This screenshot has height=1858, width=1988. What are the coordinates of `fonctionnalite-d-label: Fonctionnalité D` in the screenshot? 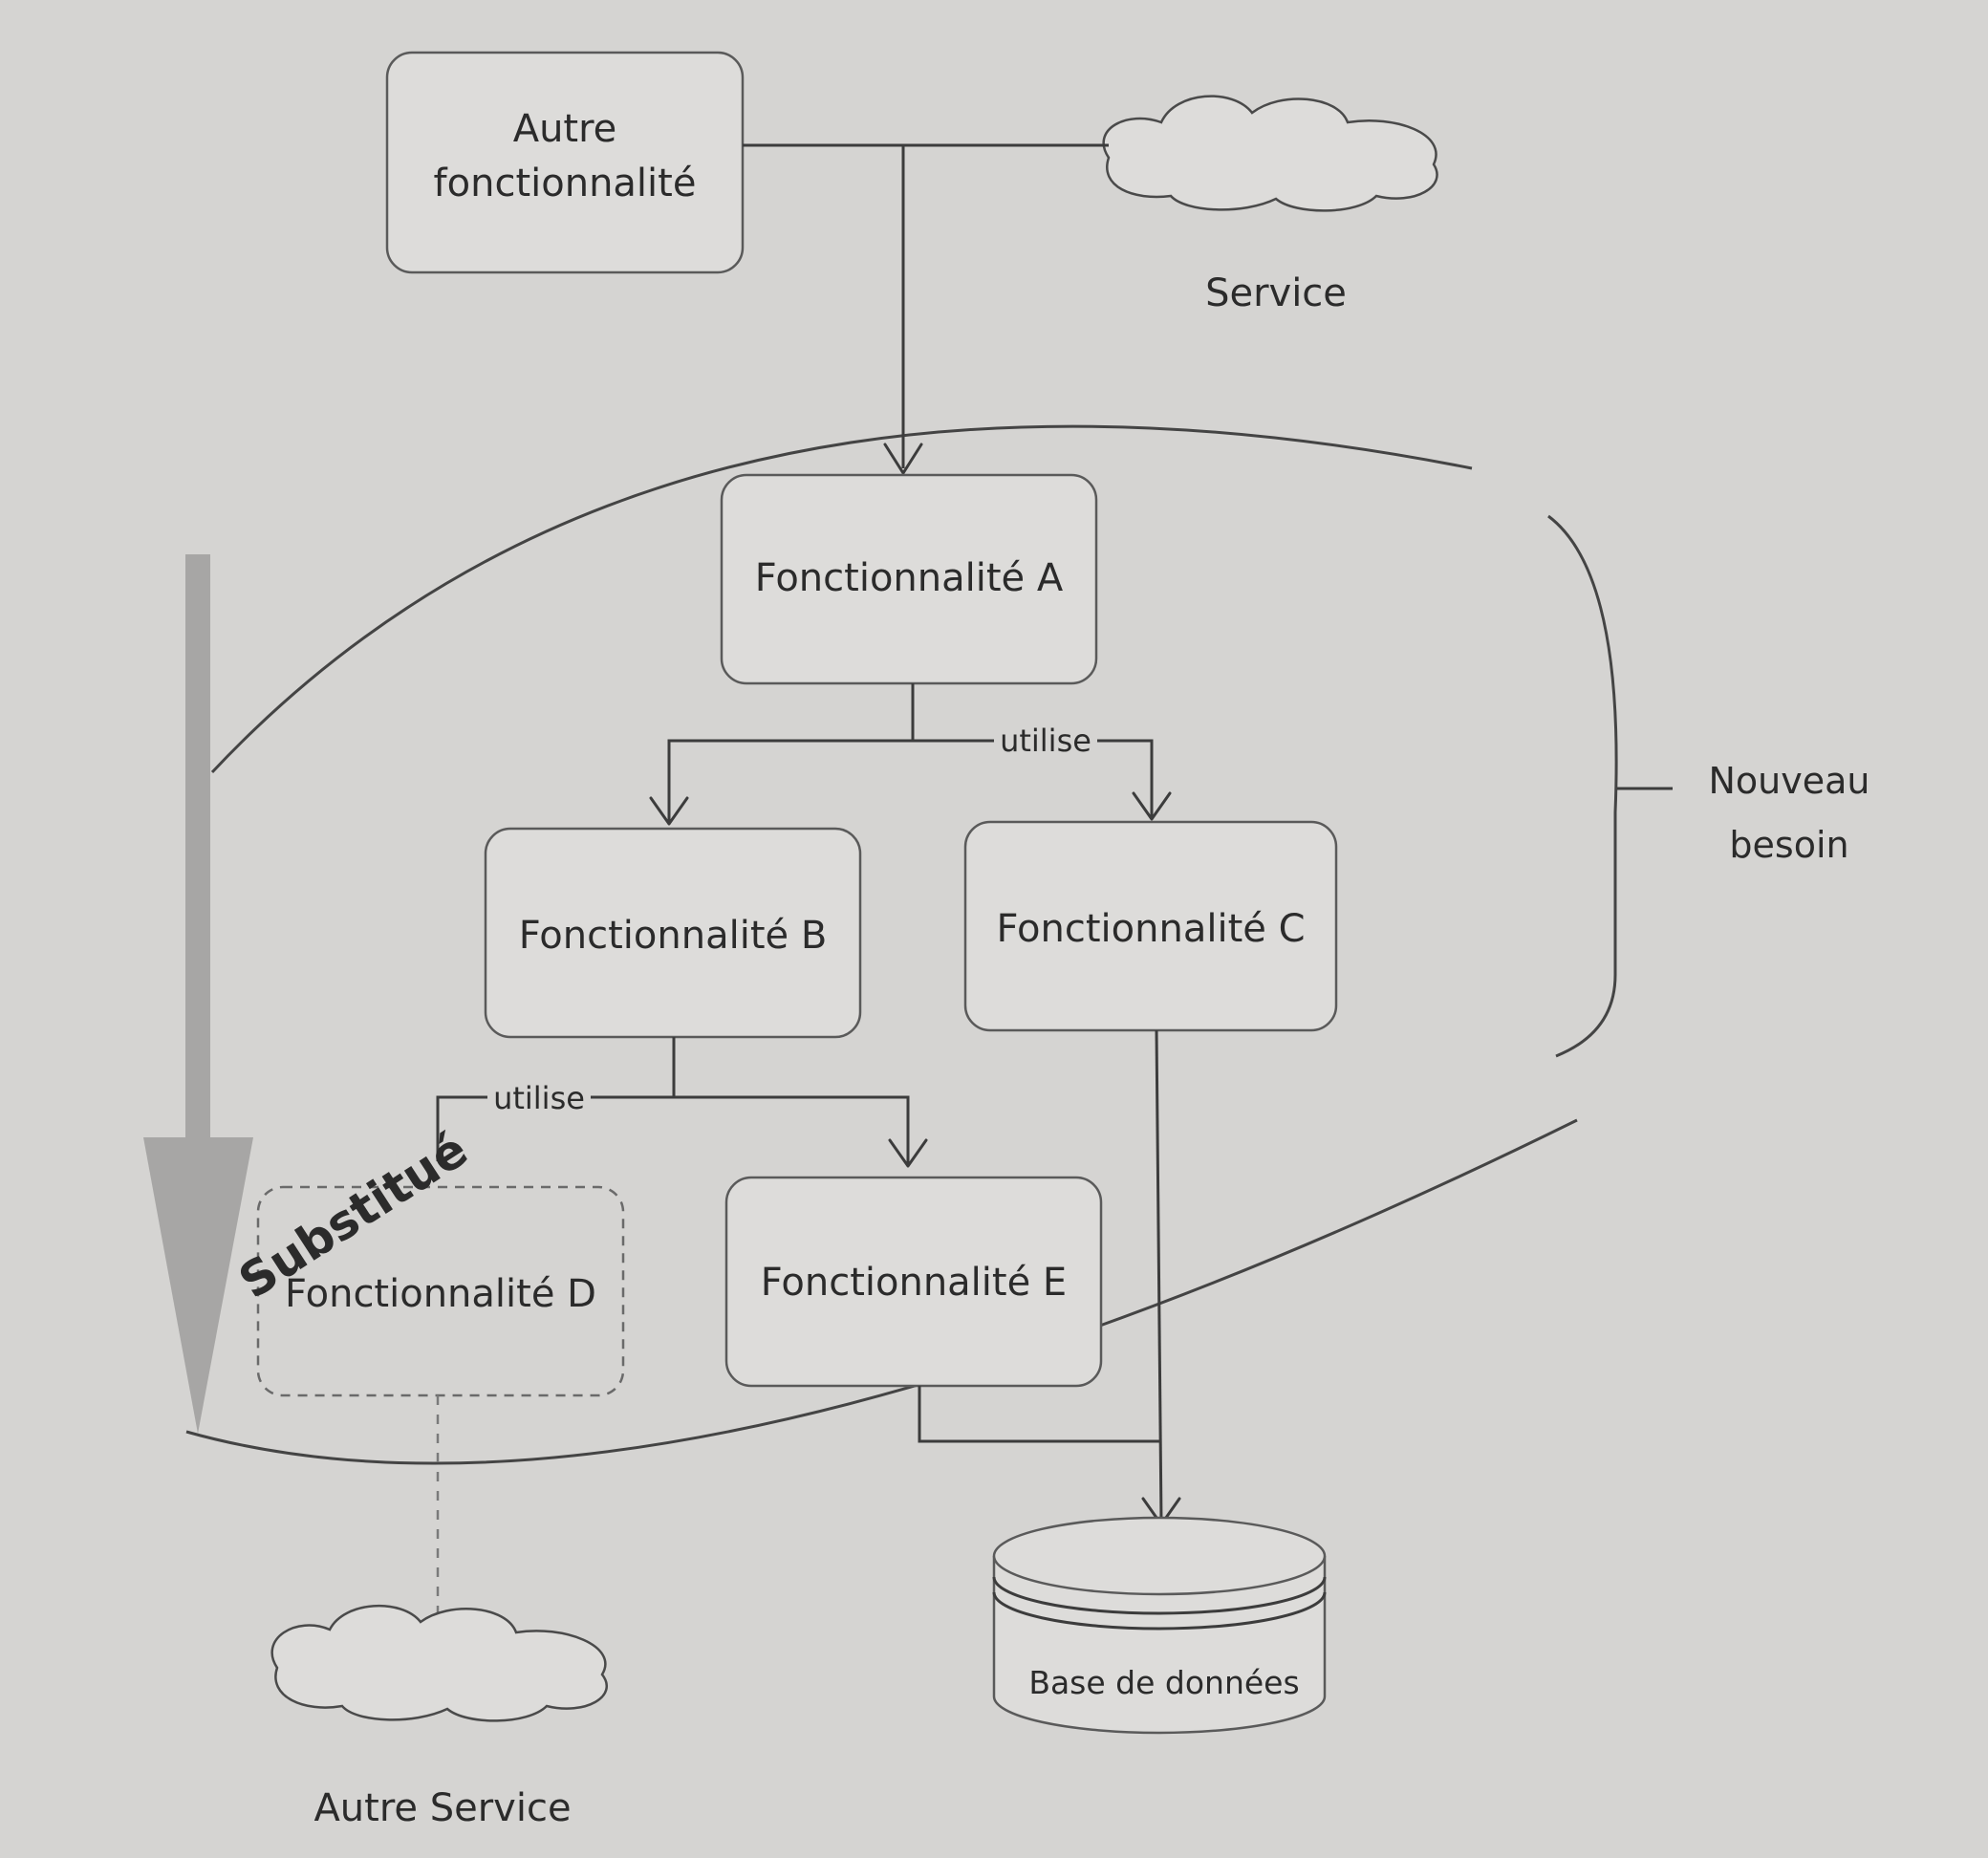 It's located at (441, 1294).